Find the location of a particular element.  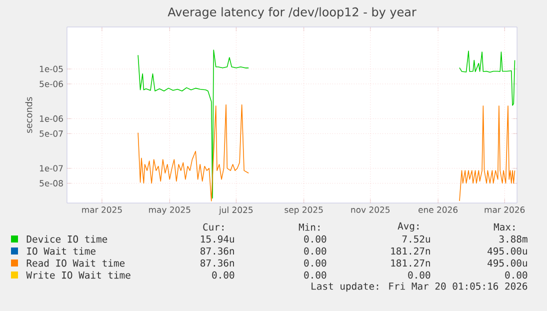

text: Avg: is located at coordinates (408, 227).